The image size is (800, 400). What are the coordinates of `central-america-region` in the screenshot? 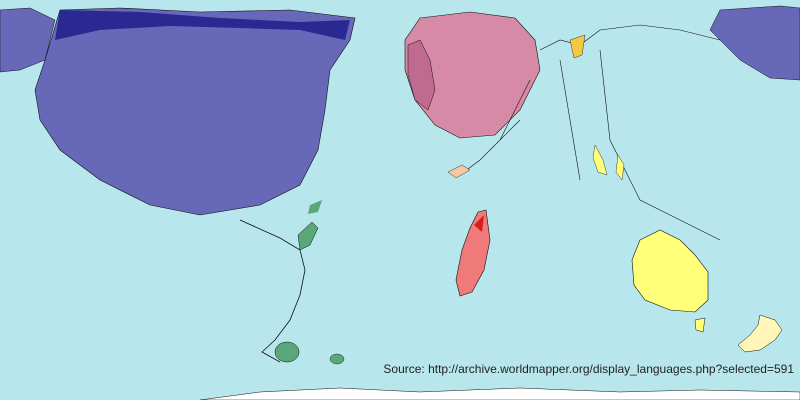 It's located at (308, 236).